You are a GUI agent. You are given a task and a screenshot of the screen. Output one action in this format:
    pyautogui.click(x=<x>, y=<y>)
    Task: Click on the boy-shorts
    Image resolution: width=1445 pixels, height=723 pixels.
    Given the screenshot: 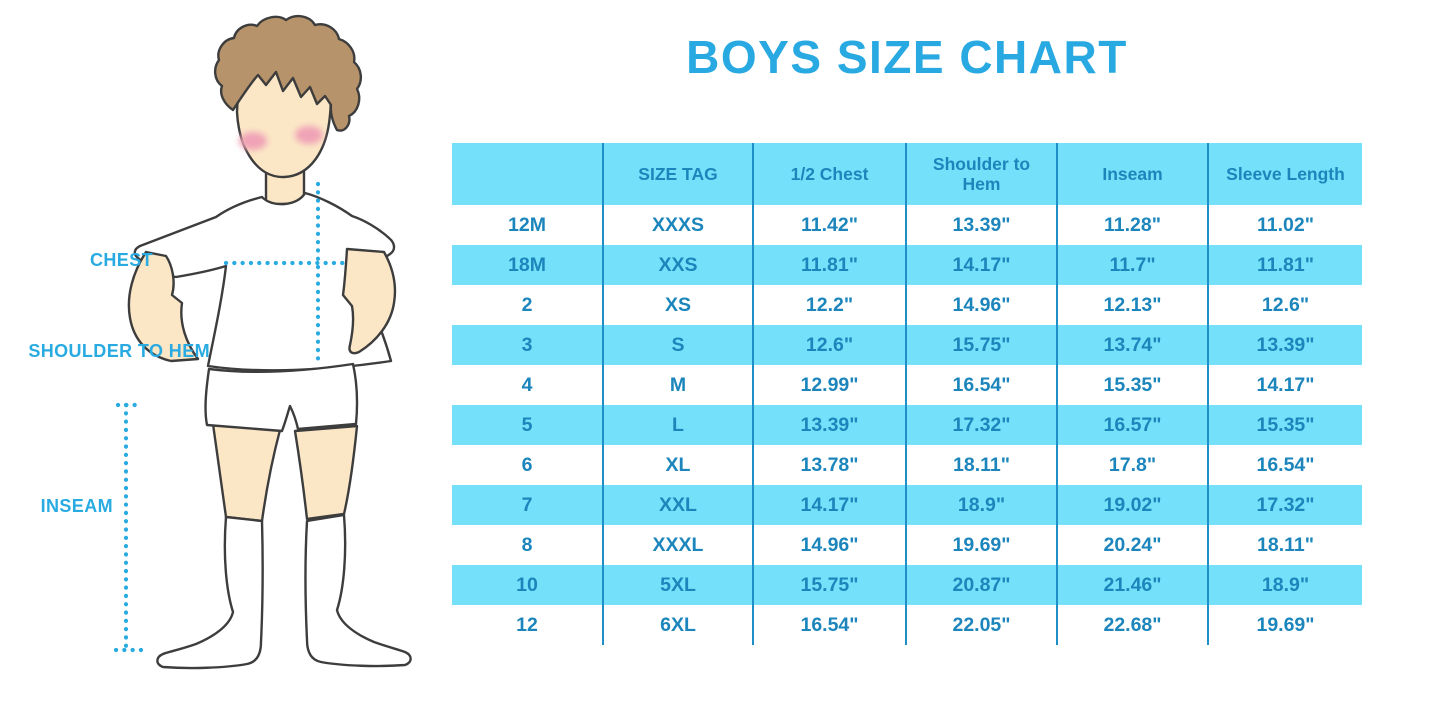 What is the action you would take?
    pyautogui.click(x=281, y=397)
    